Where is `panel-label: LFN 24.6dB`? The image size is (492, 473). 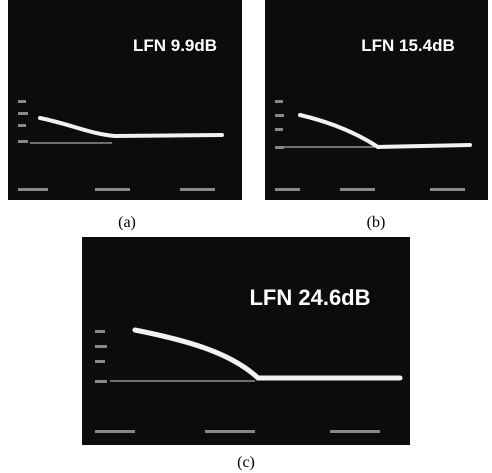
panel-label: LFN 24.6dB is located at coordinates (309, 297).